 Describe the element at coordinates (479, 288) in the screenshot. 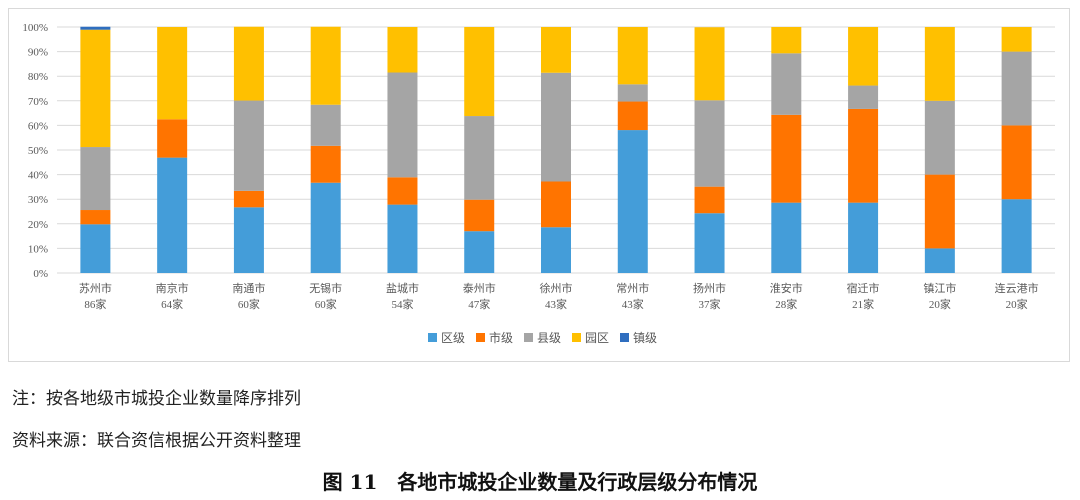

I see `x-tick-label: 泰州市` at that location.